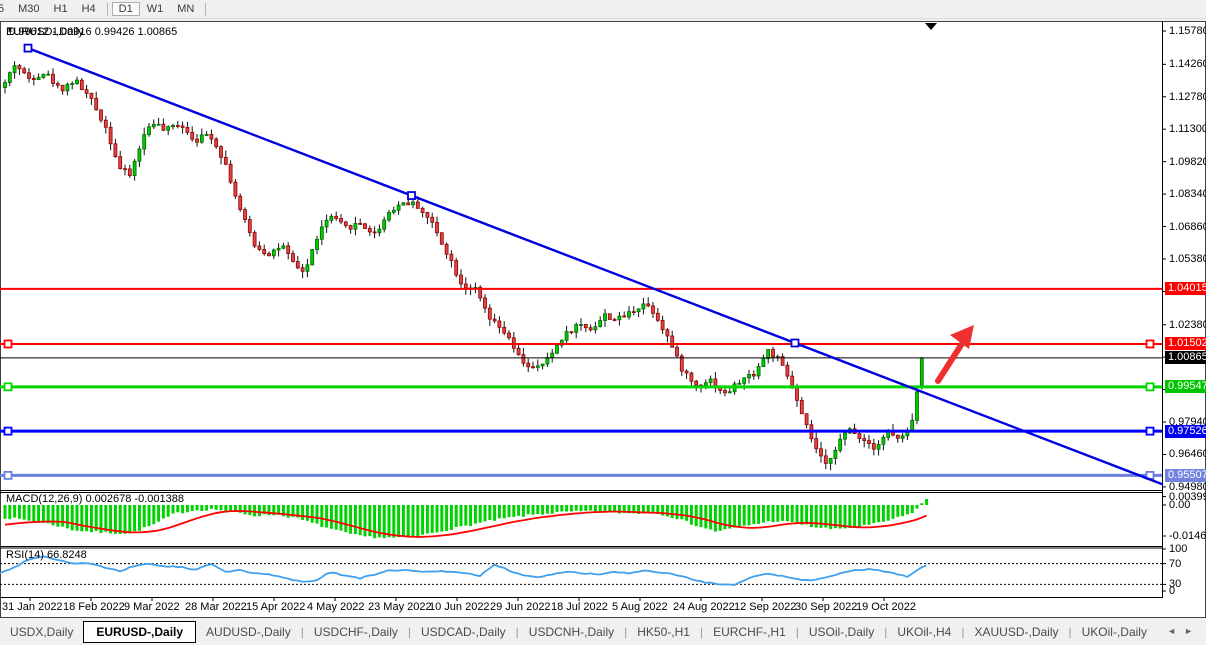 This screenshot has width=1206, height=645. I want to click on symbol-tab-usdchfdaily: USDCHF-,Daily, so click(355, 632).